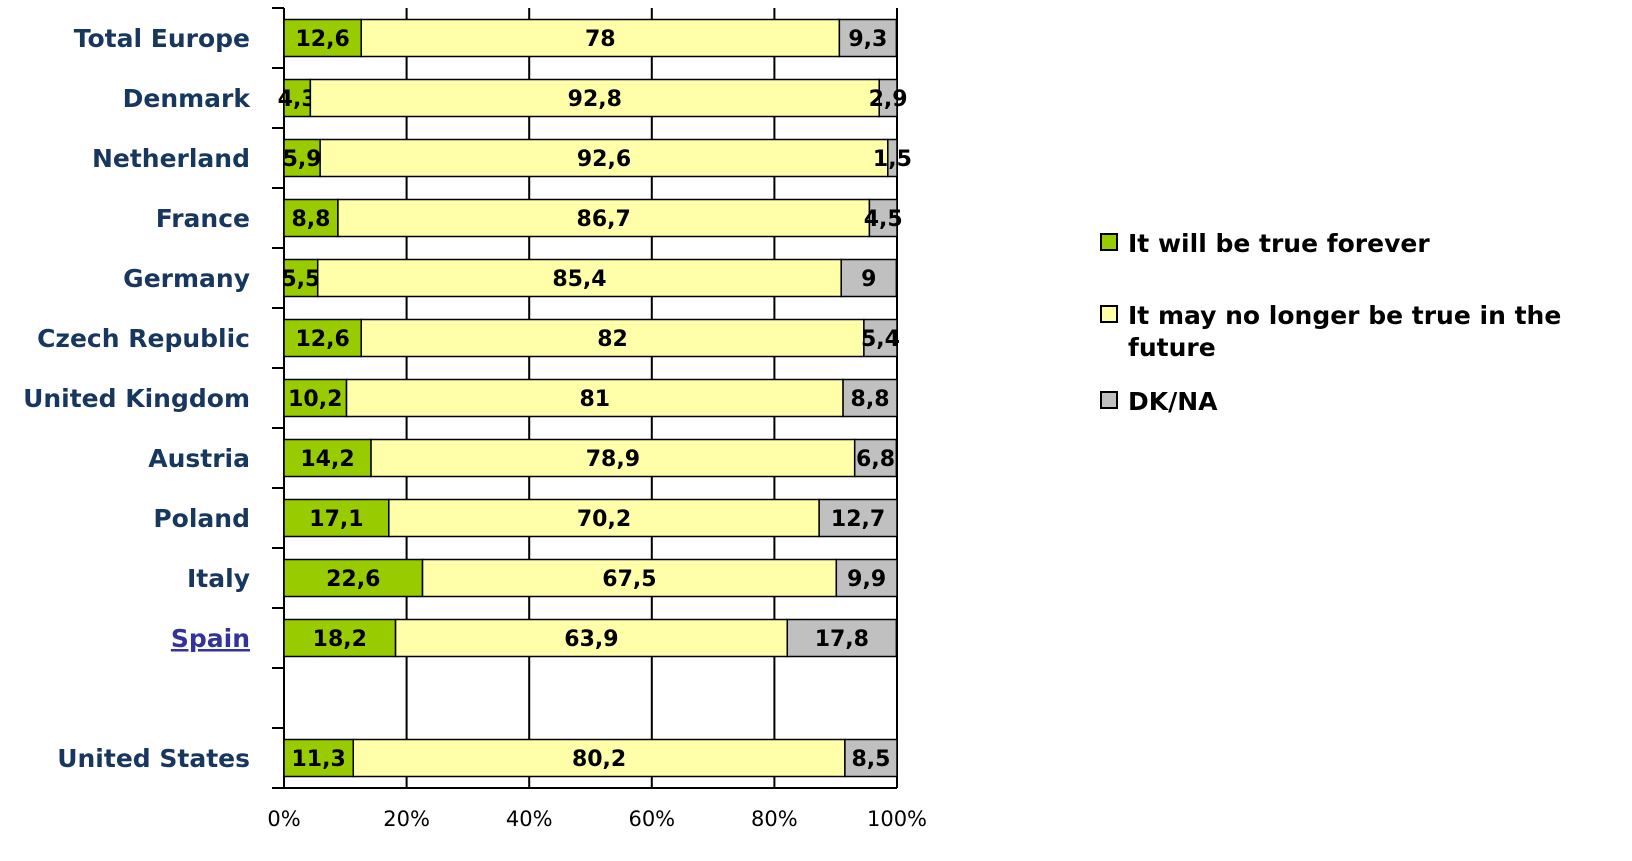 Image resolution: width=1632 pixels, height=861 pixels. I want to click on data-label-0-4: 5,5, so click(300, 279).